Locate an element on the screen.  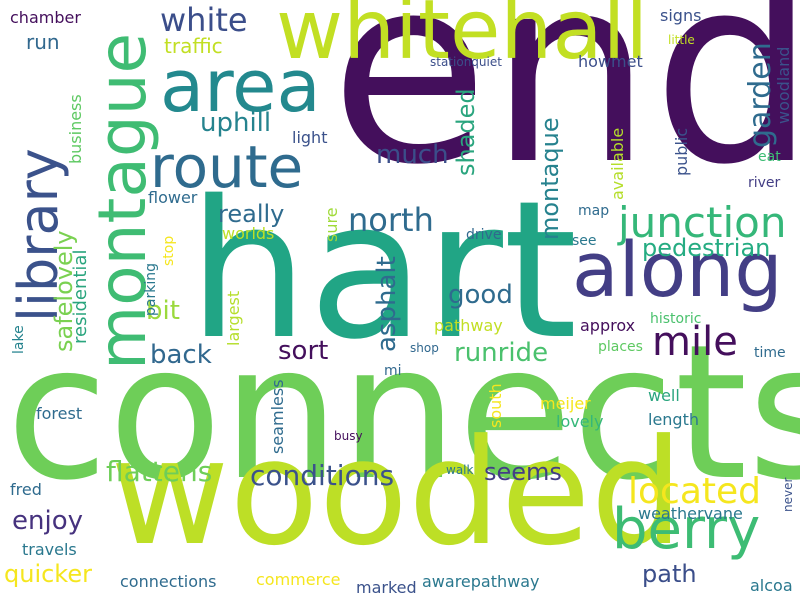
word-see: see is located at coordinates (584, 241).